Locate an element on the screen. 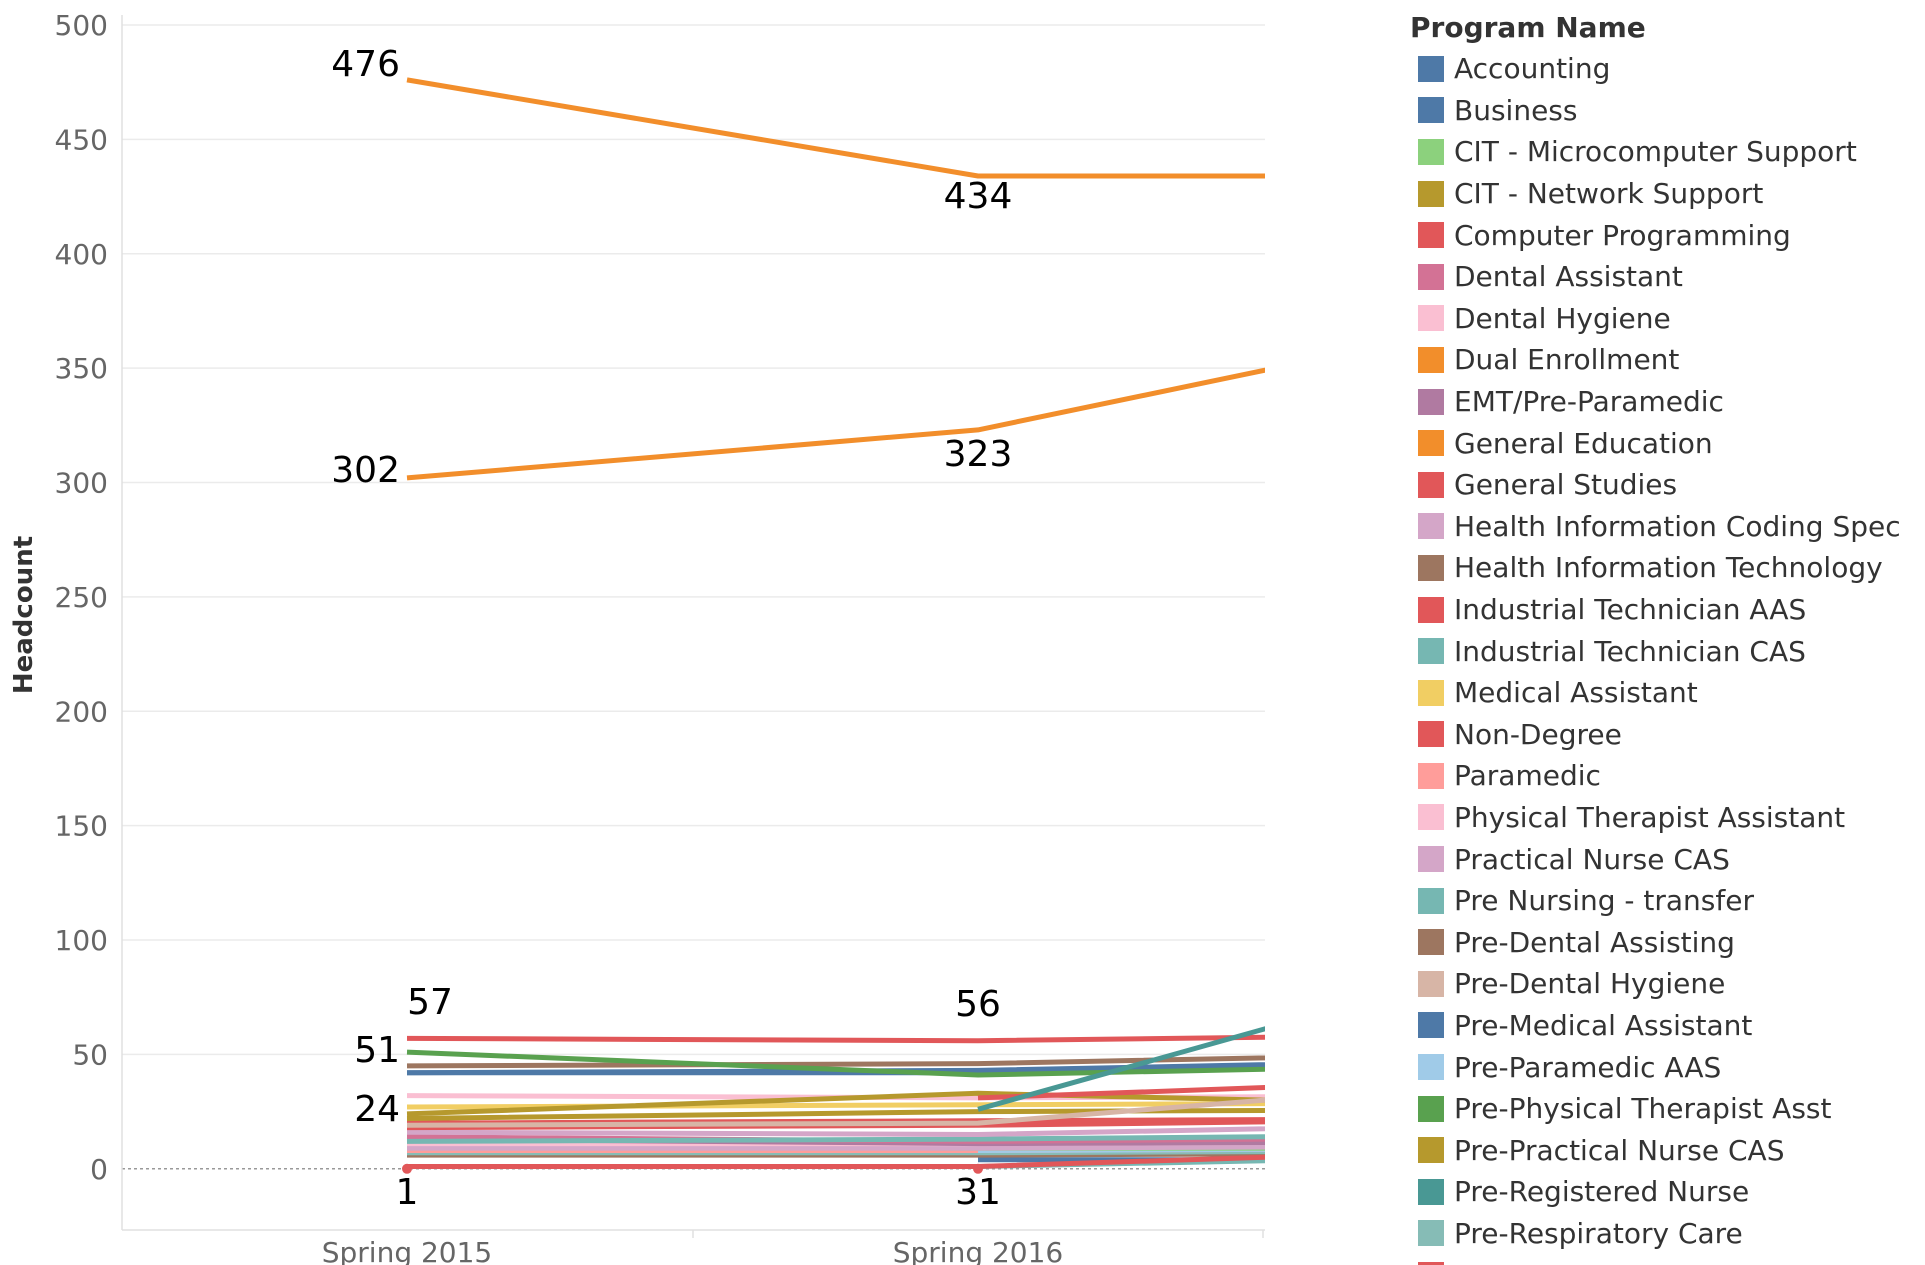  legend-label: Dental Assistant is located at coordinates (1568, 277).